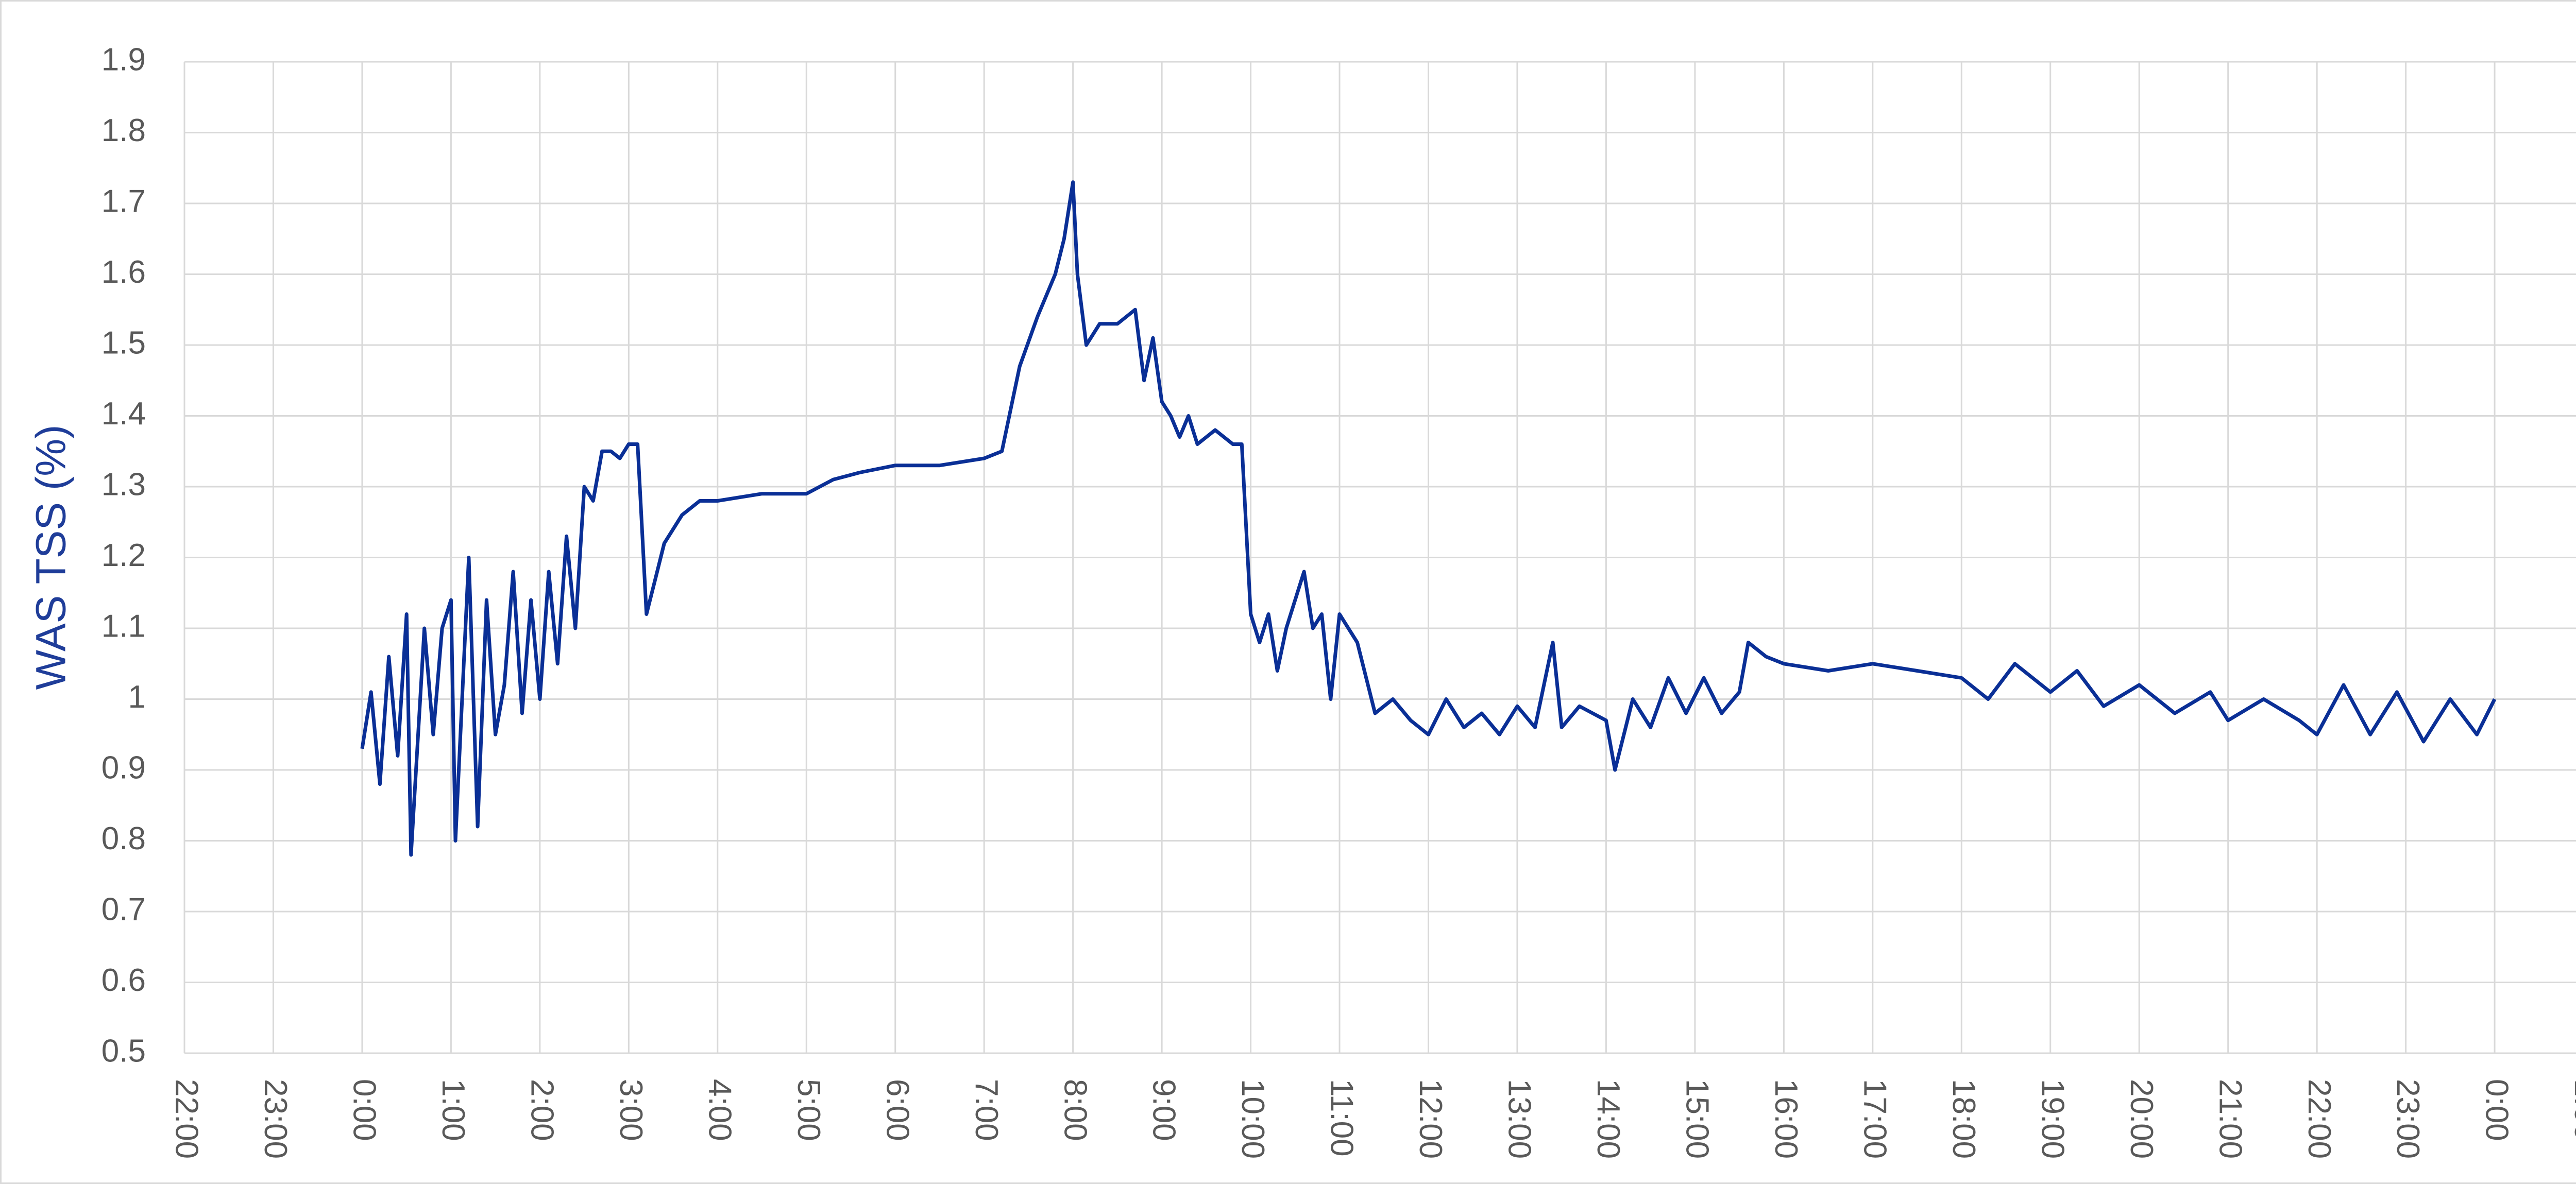 The height and width of the screenshot is (1184, 2576). Describe the element at coordinates (1697, 1119) in the screenshot. I see `x-tick-label: 15:00` at that location.